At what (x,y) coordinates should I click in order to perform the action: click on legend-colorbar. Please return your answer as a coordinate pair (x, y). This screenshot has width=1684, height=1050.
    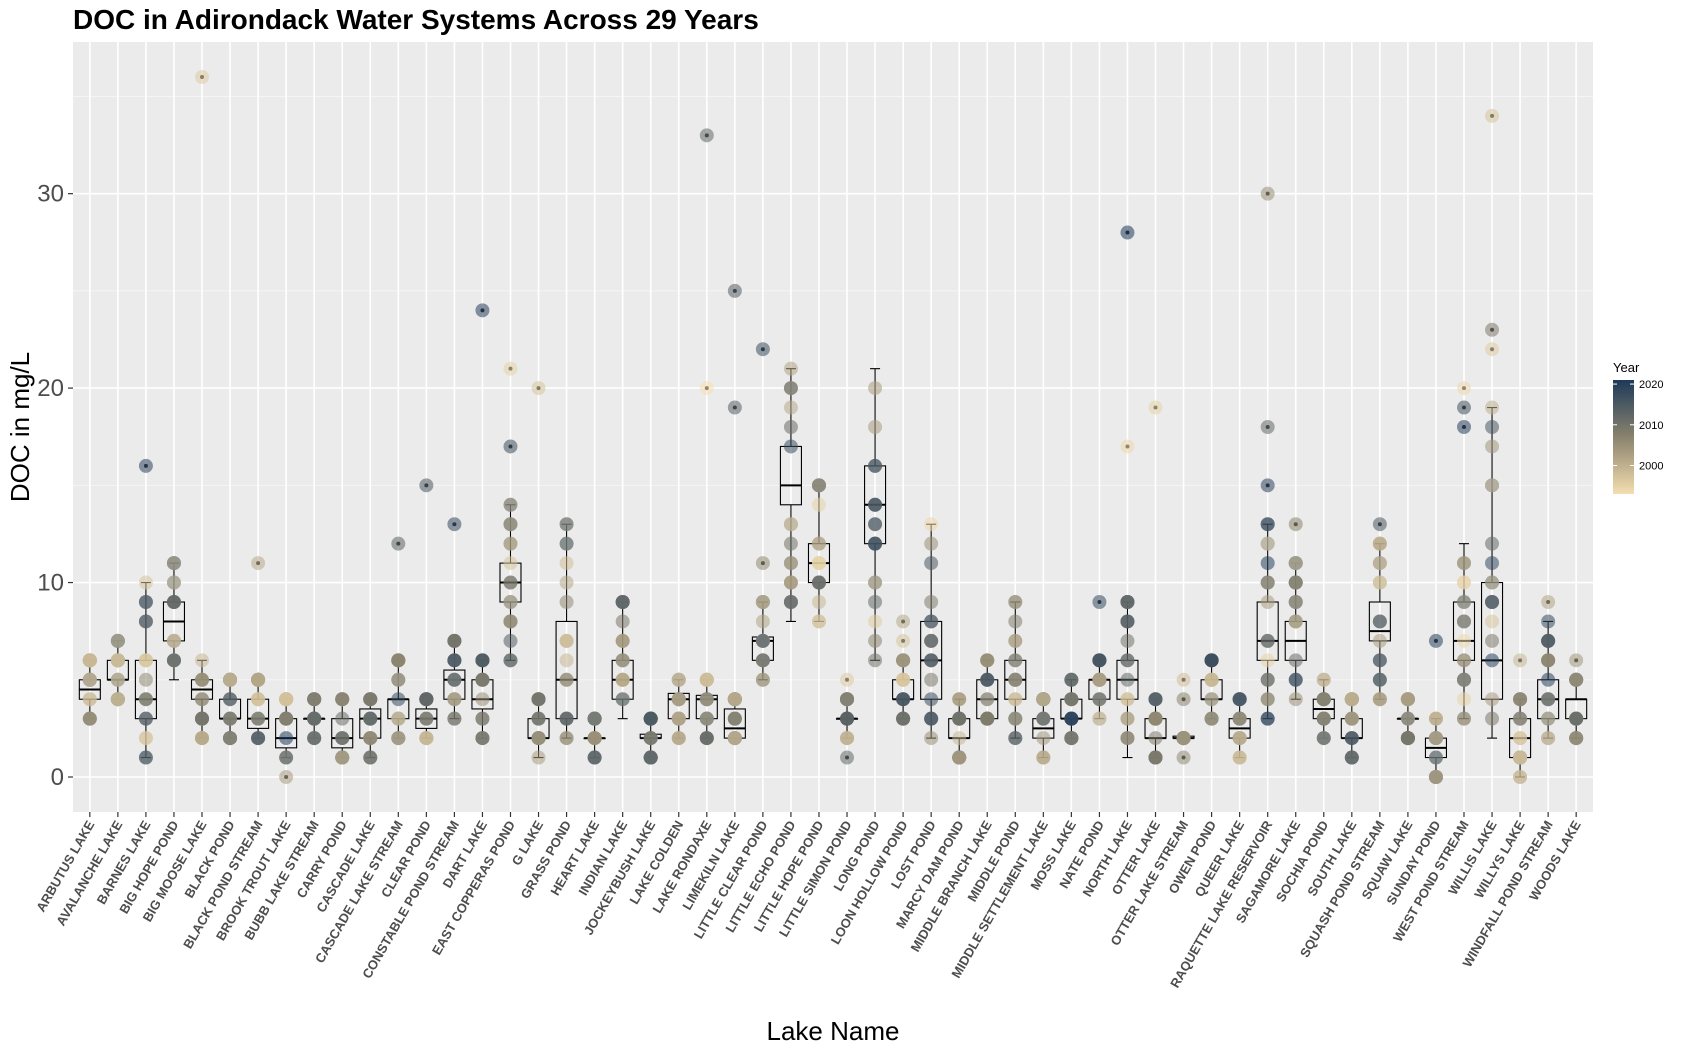
    Looking at the image, I should click on (1623, 437).